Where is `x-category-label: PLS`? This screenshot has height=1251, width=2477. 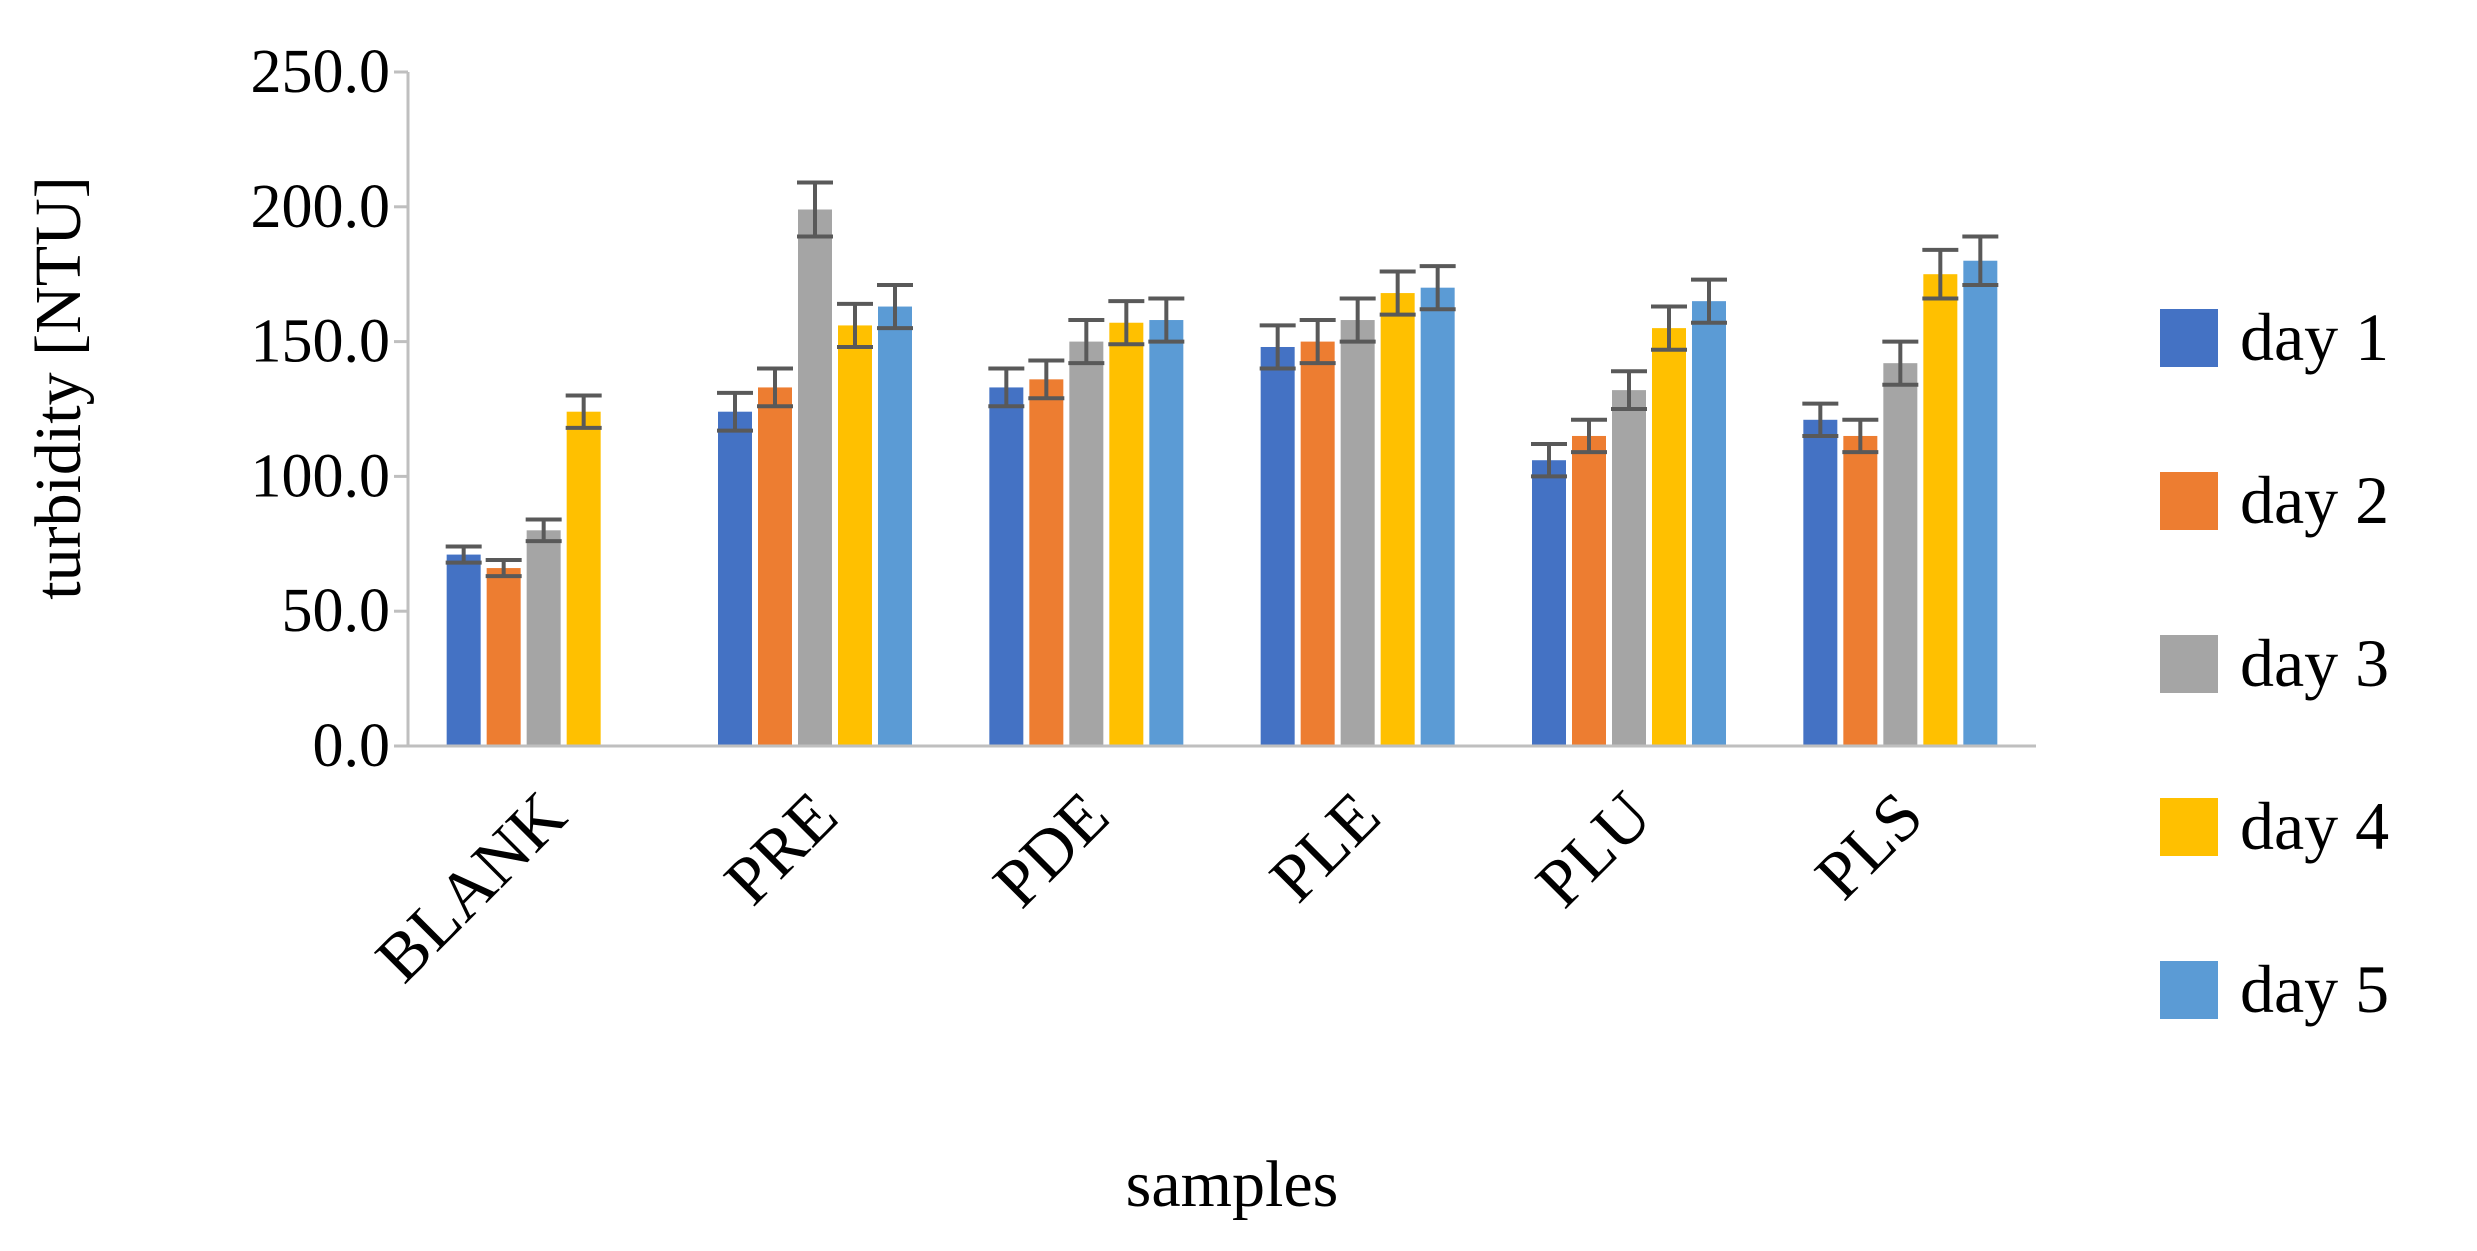 x-category-label: PLS is located at coordinates (1868, 845).